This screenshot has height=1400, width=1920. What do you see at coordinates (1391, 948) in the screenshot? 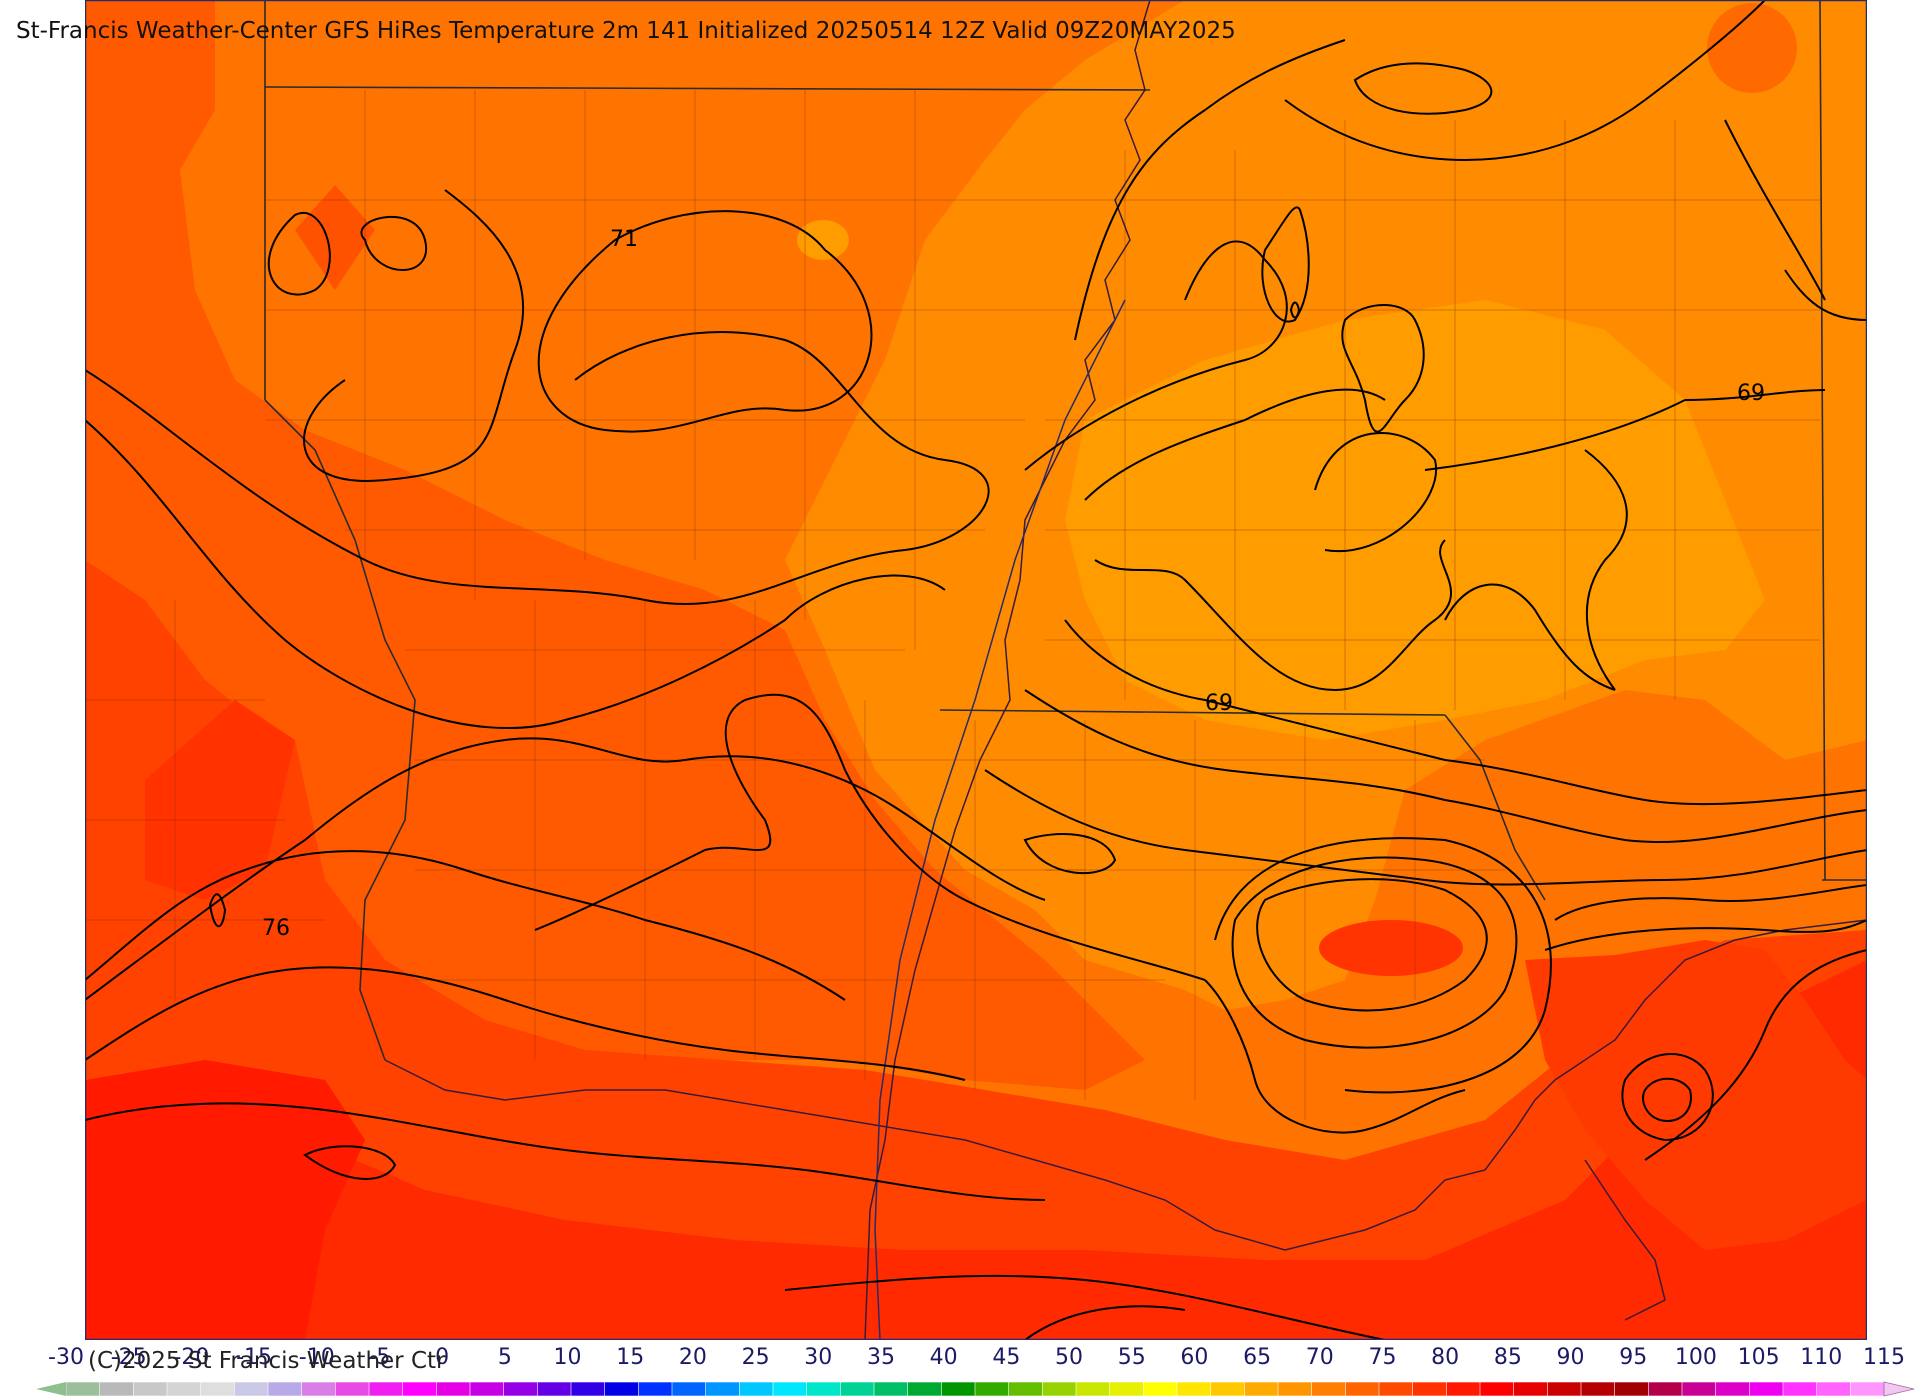
I see `warm-pocket-mobile` at bounding box center [1391, 948].